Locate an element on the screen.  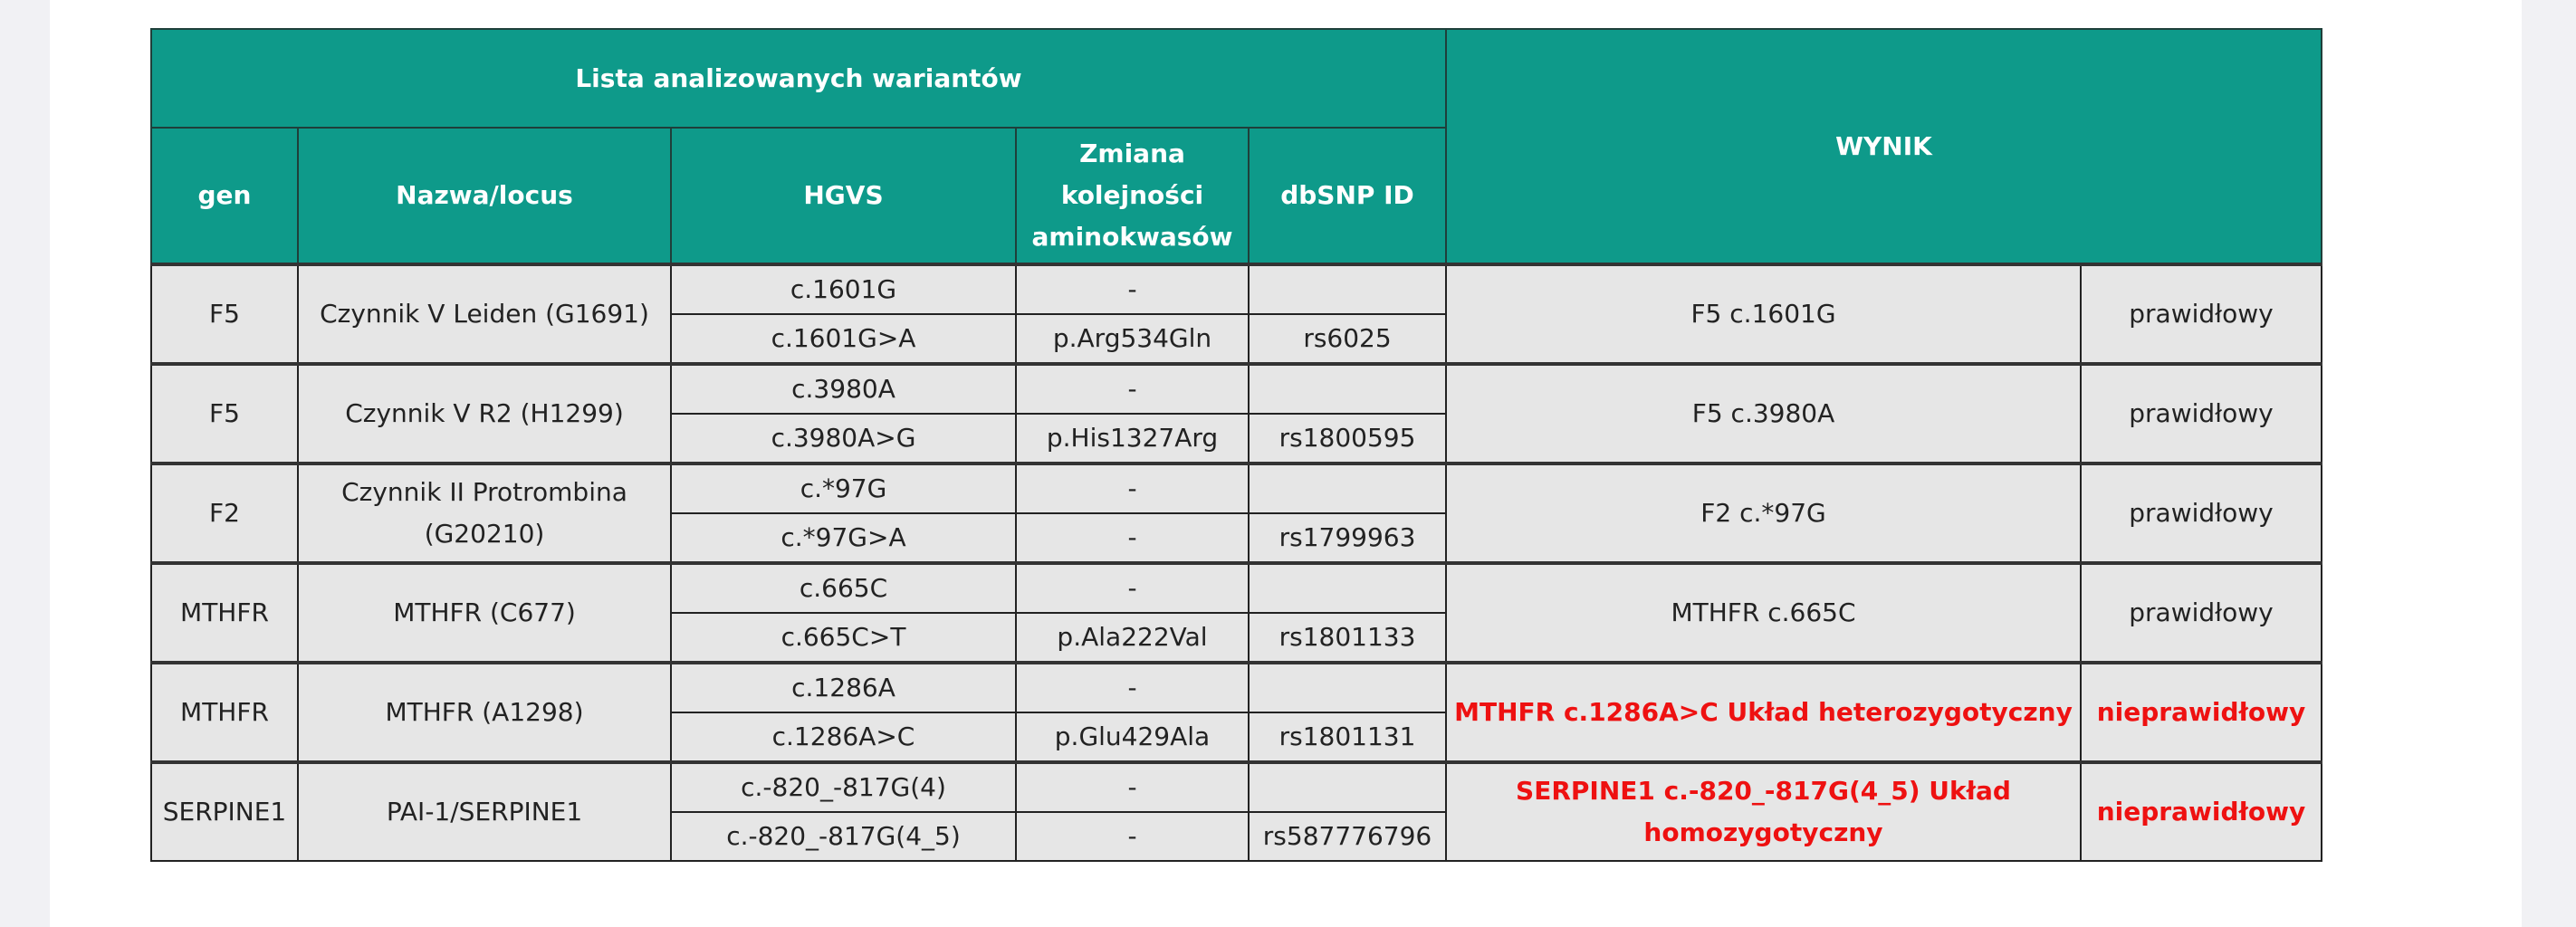
table-row: c.*97G>A - rs1799963 is located at coordinates (1236, 538).